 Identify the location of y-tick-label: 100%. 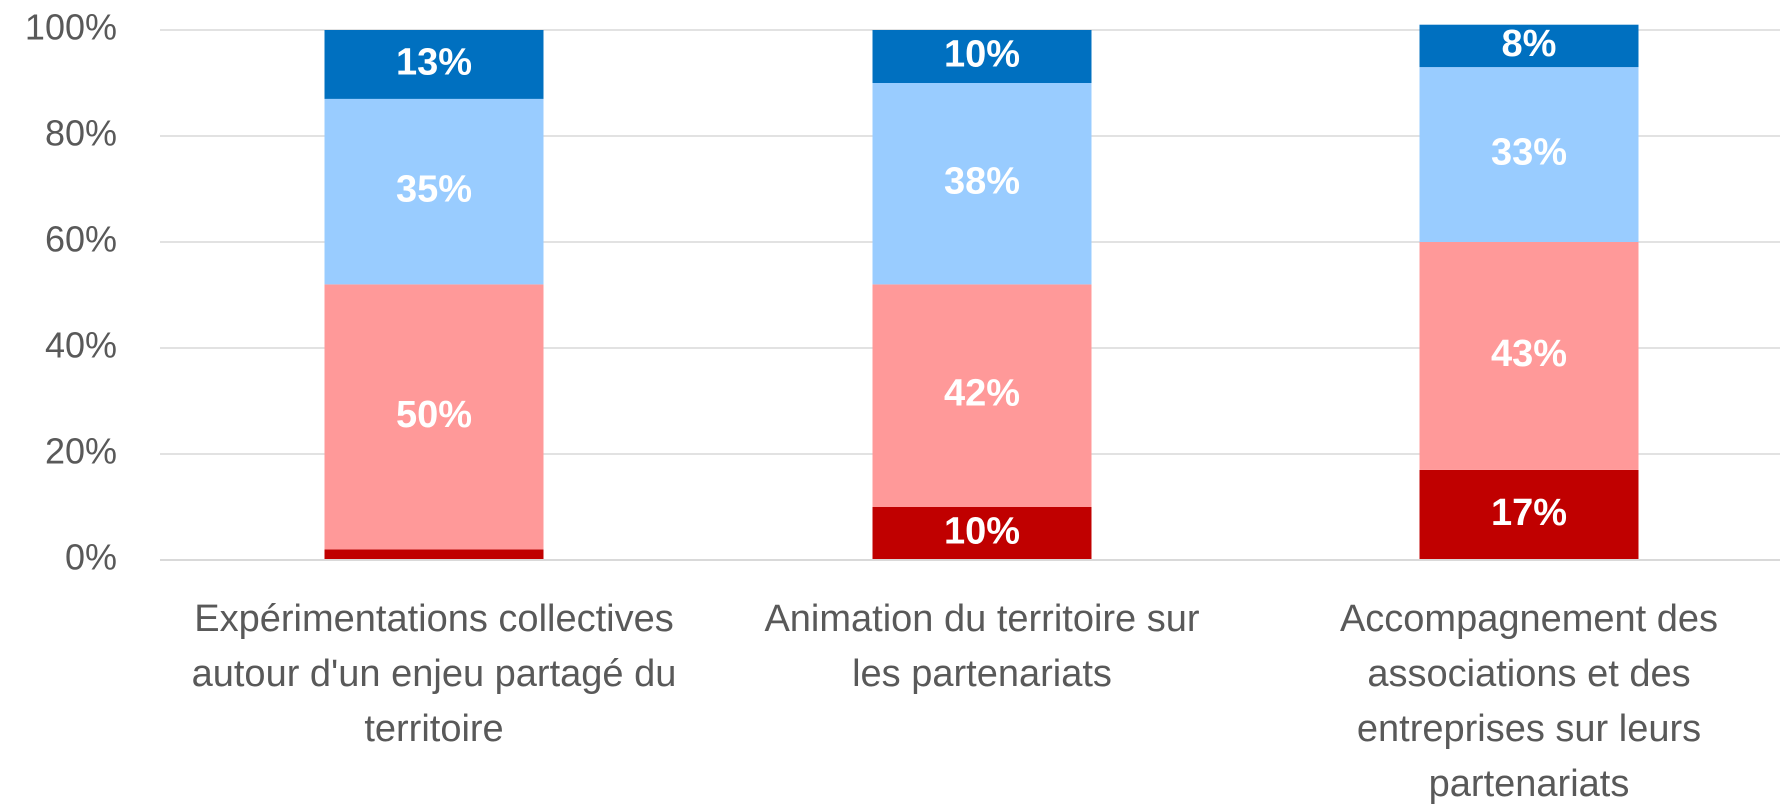
(71, 27).